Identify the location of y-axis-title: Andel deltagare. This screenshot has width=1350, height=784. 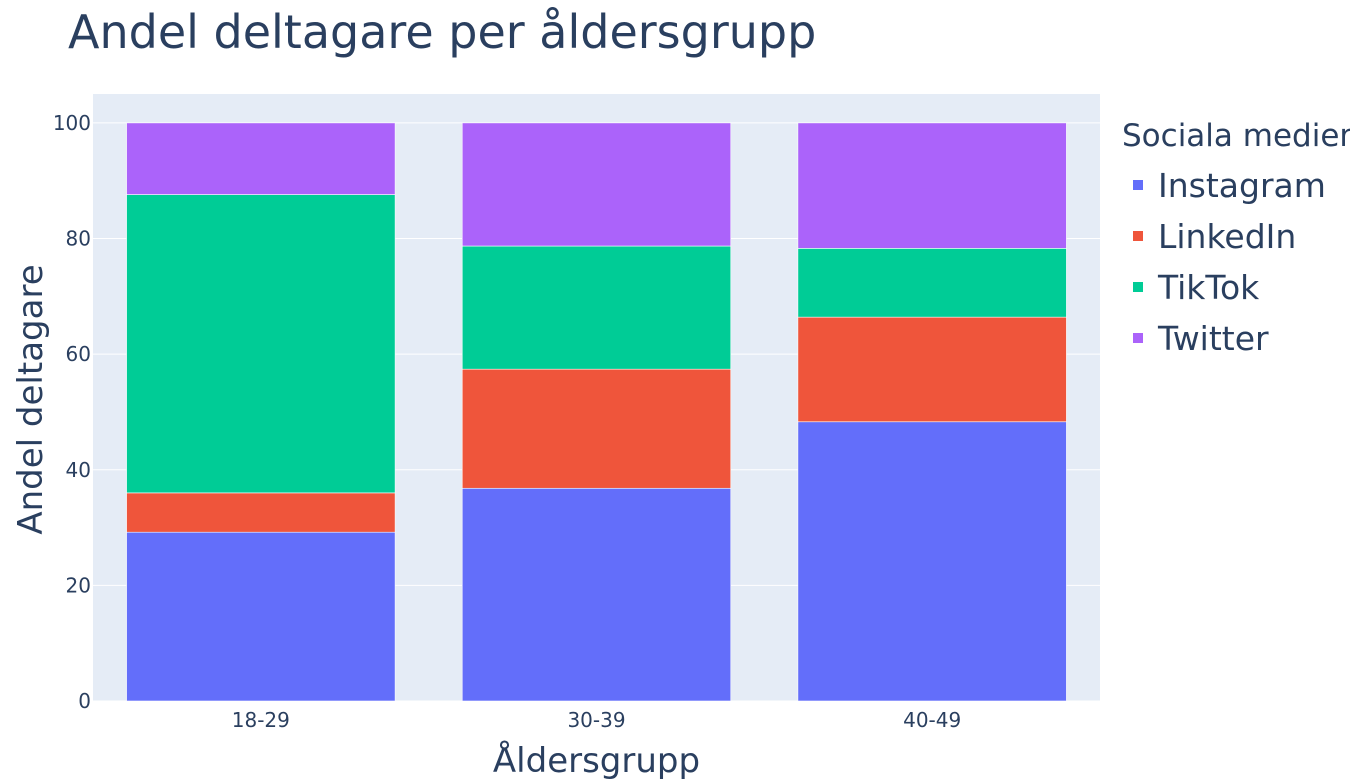
(31, 399).